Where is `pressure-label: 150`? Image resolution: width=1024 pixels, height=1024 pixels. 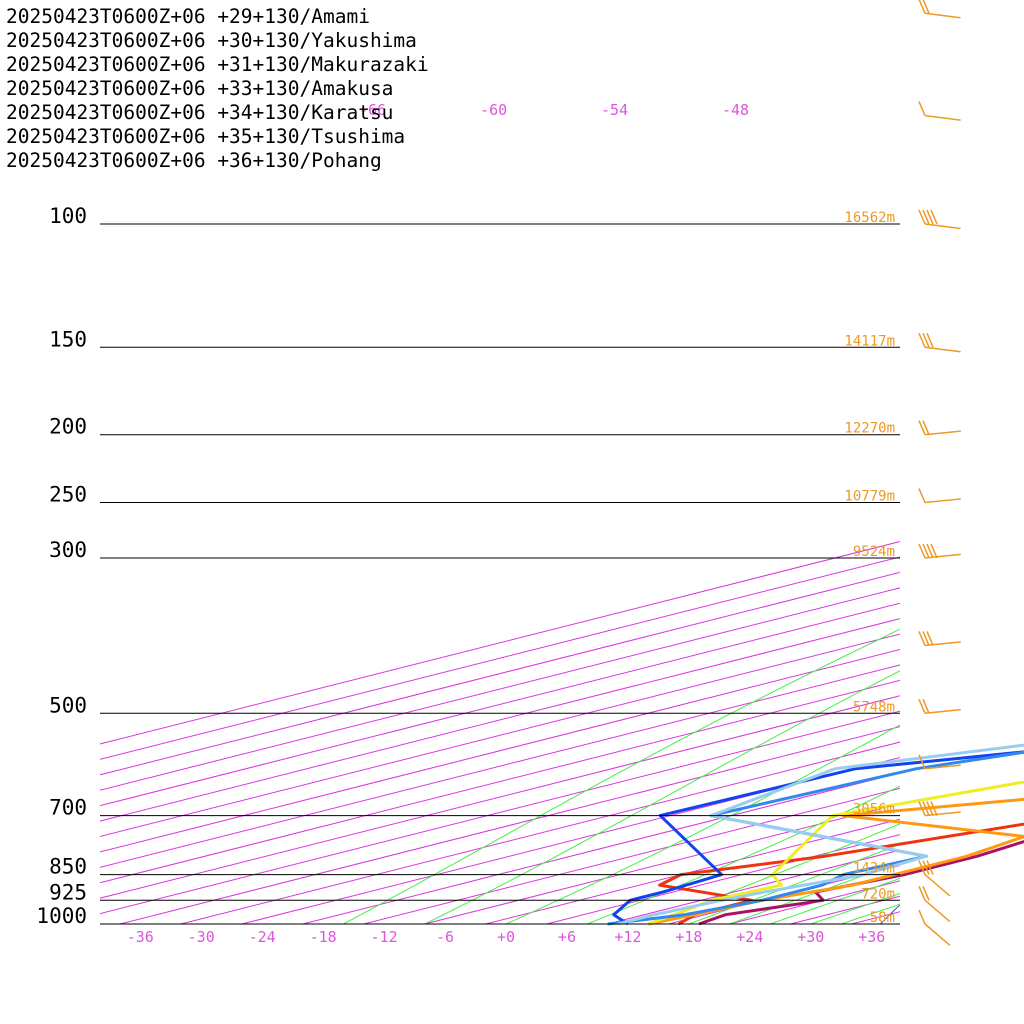
pressure-label: 150 is located at coordinates (68, 339).